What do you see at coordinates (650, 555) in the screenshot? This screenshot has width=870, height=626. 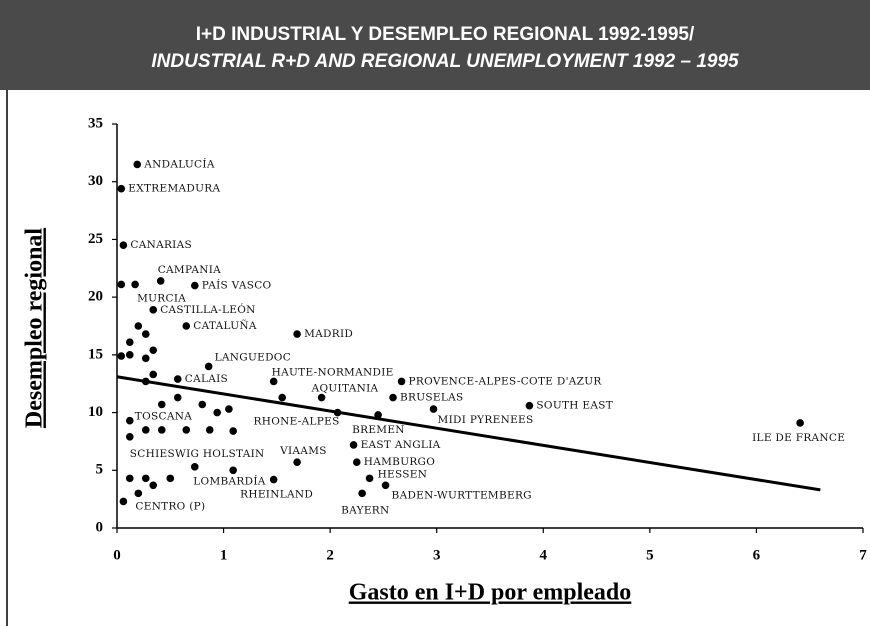 I see `x-tick-label: 5` at bounding box center [650, 555].